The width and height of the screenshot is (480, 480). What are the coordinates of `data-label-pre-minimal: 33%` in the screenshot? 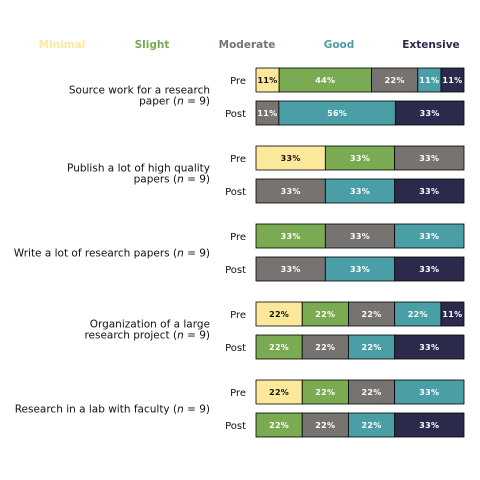 It's located at (291, 158).